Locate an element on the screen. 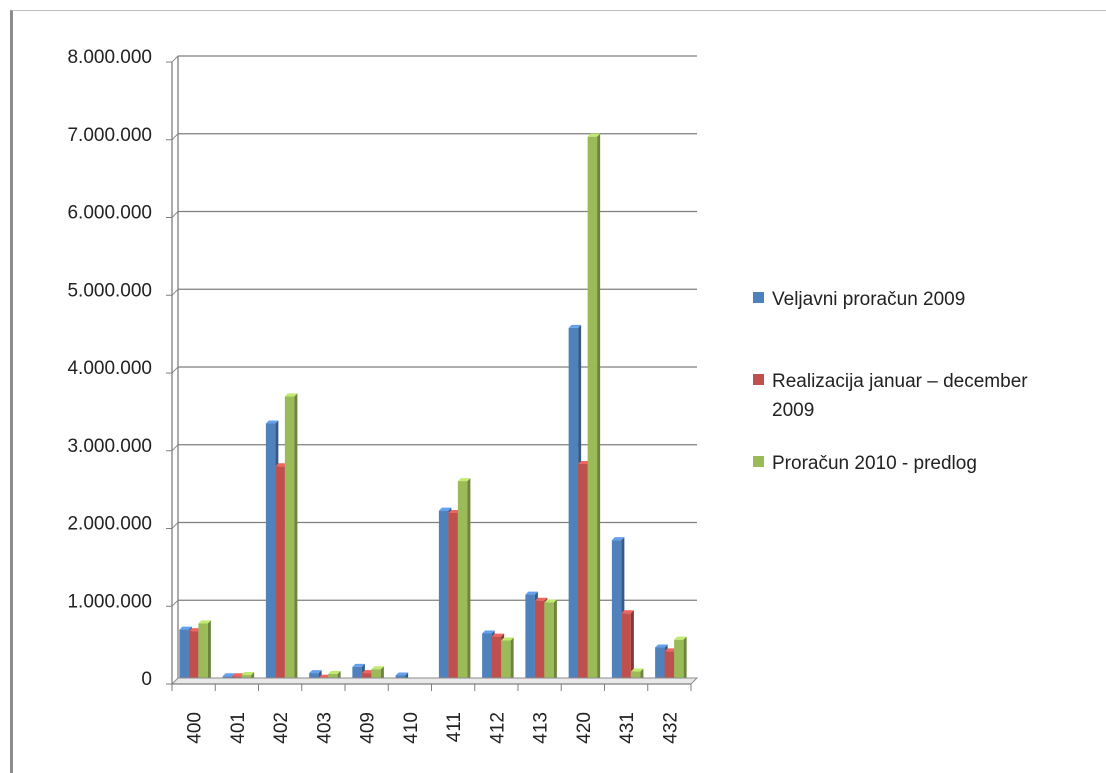 The width and height of the screenshot is (1106, 773). legend-label-realizacija-line1: Realizacija januar – december is located at coordinates (900, 381).